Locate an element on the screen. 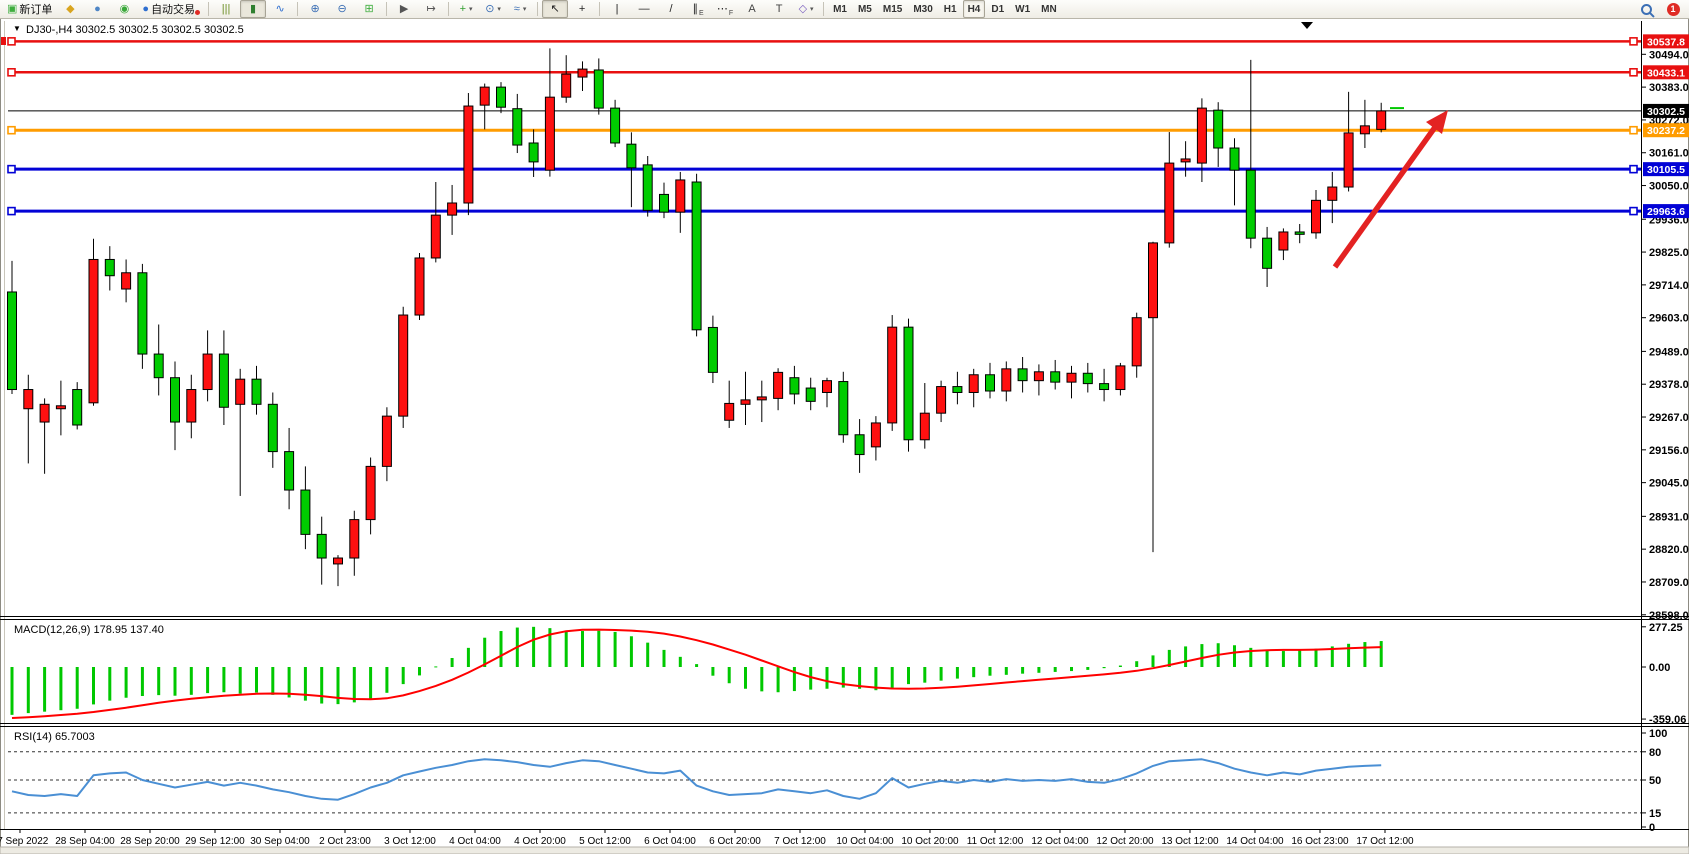 The width and height of the screenshot is (1689, 854). chart-shift-icon: ↦ is located at coordinates (431, 9).